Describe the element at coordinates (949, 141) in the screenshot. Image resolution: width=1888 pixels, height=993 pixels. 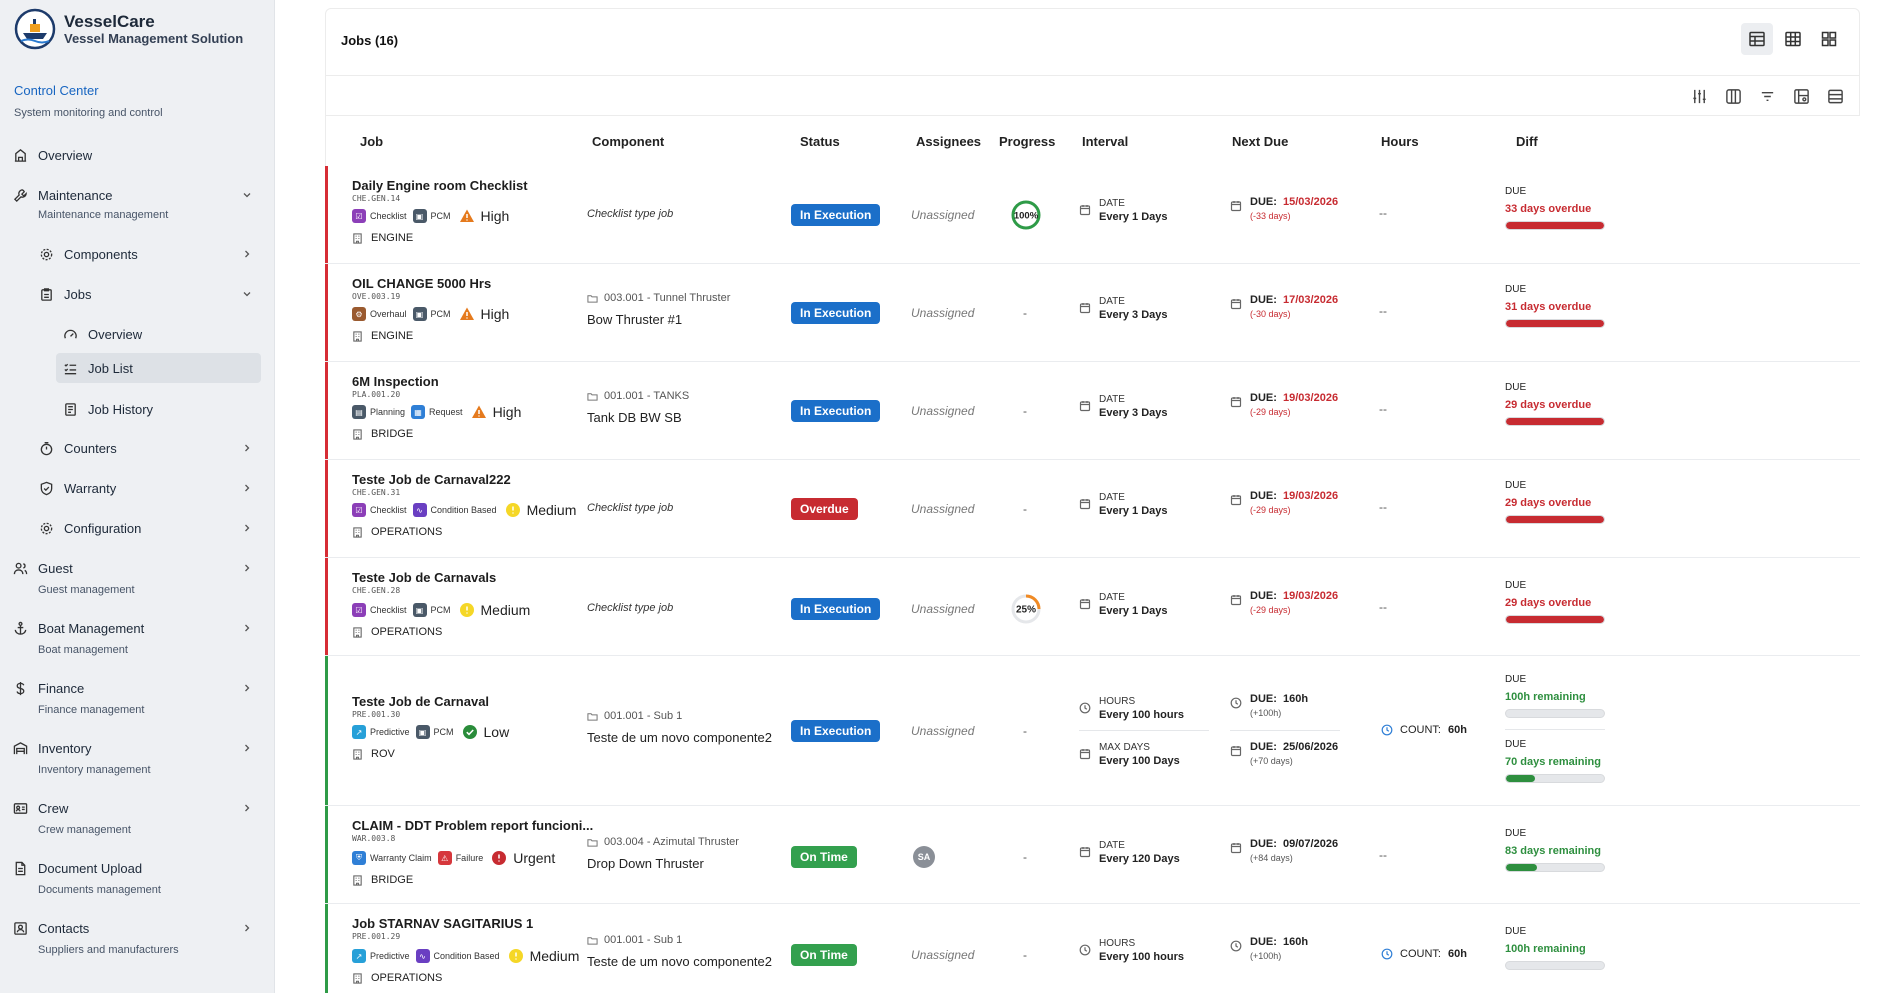
I see `column-header-assignees: Assignees` at that location.